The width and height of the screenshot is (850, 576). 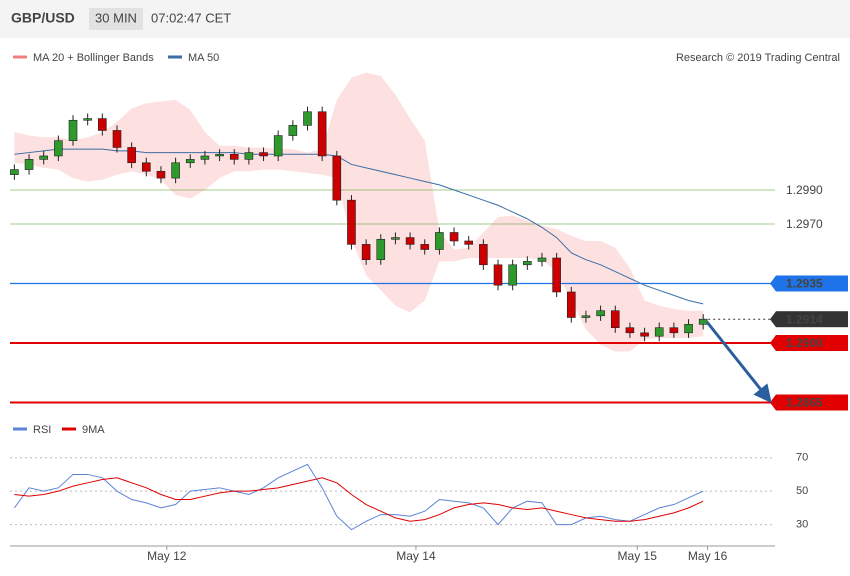 What do you see at coordinates (638, 556) in the screenshot?
I see `x-tick-label: May 15` at bounding box center [638, 556].